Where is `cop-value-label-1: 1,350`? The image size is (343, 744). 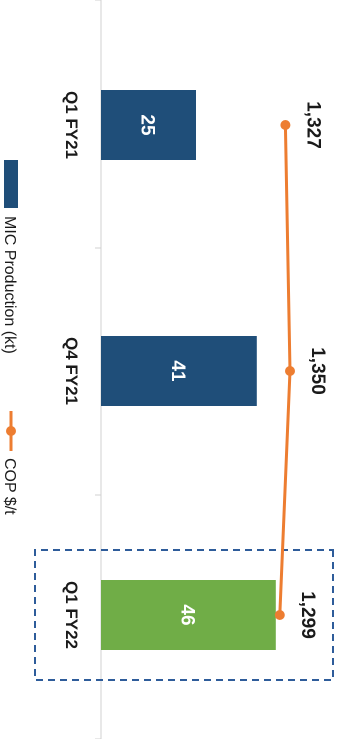 cop-value-label-1: 1,350 is located at coordinates (317, 371).